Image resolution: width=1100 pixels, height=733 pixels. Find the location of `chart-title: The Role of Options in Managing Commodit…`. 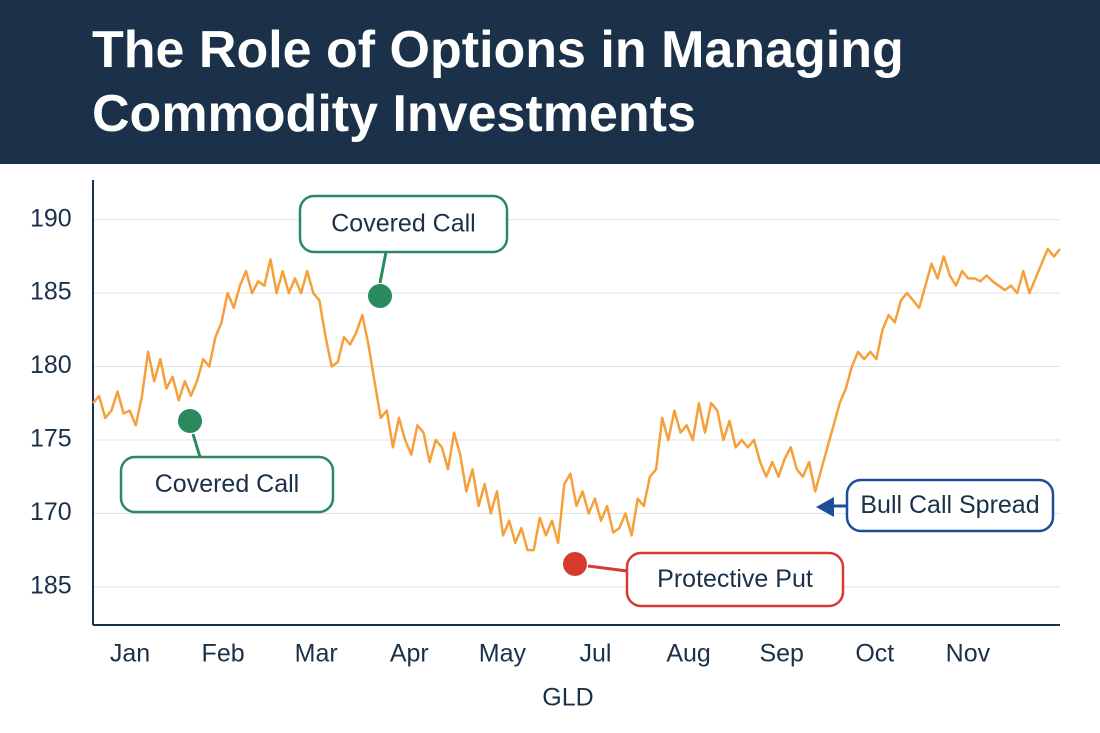

chart-title: The Role of Options in Managing Commodit… is located at coordinates (498, 82).